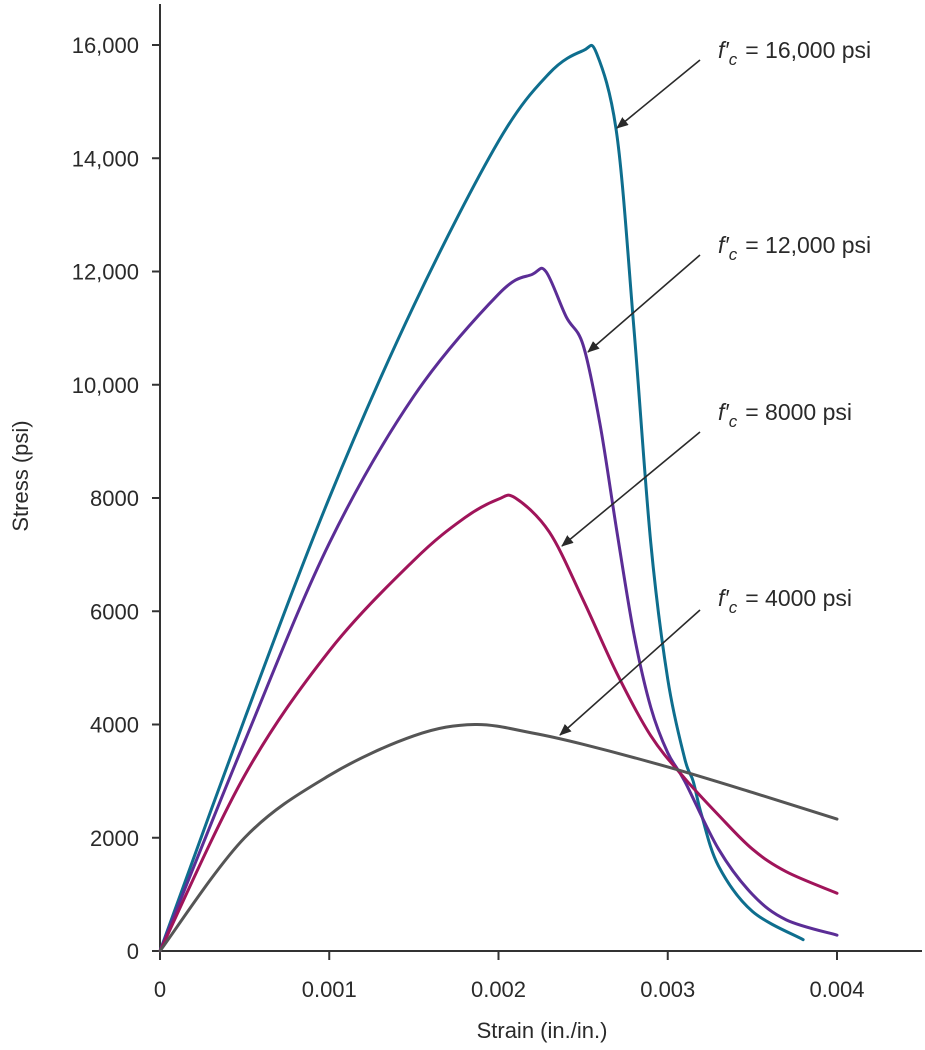  I want to click on y-tick-label: 4000, so click(114, 725).